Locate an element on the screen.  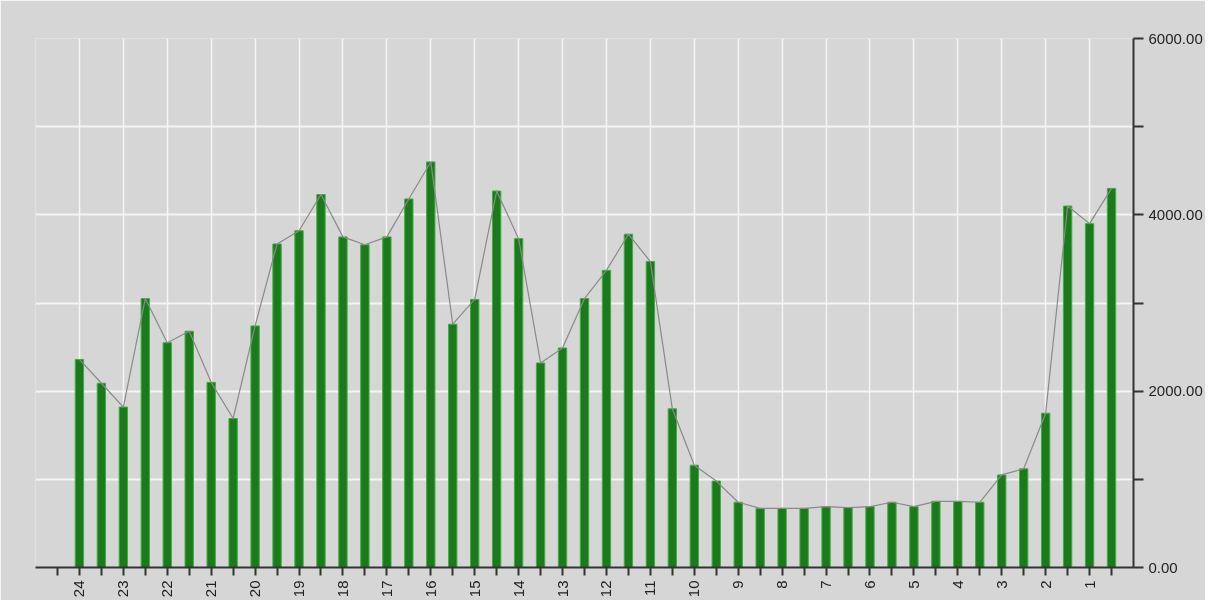
x-tick-label: 17 is located at coordinates (386, 589).